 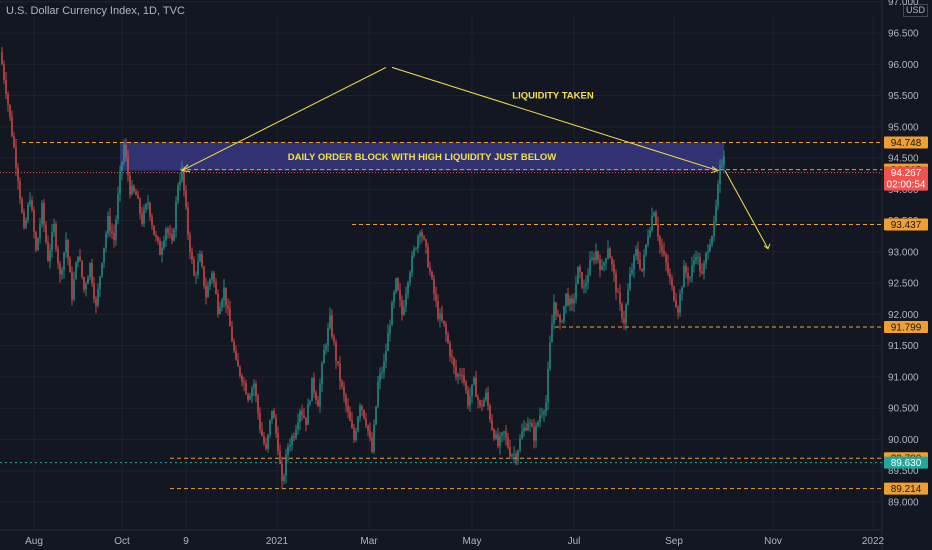 What do you see at coordinates (903, 65) in the screenshot?
I see `y-tick-label: 96.000` at bounding box center [903, 65].